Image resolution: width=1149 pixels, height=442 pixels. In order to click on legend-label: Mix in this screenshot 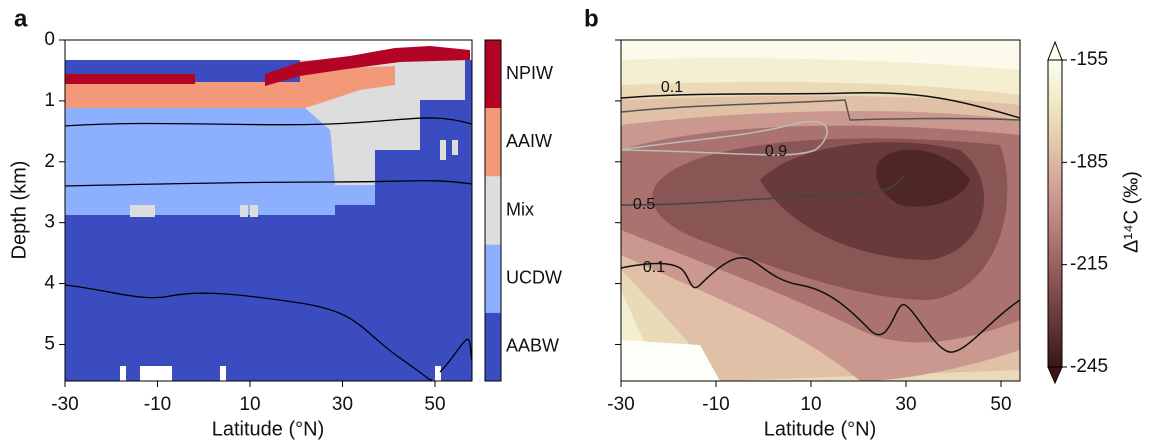, I will do `click(520, 209)`.